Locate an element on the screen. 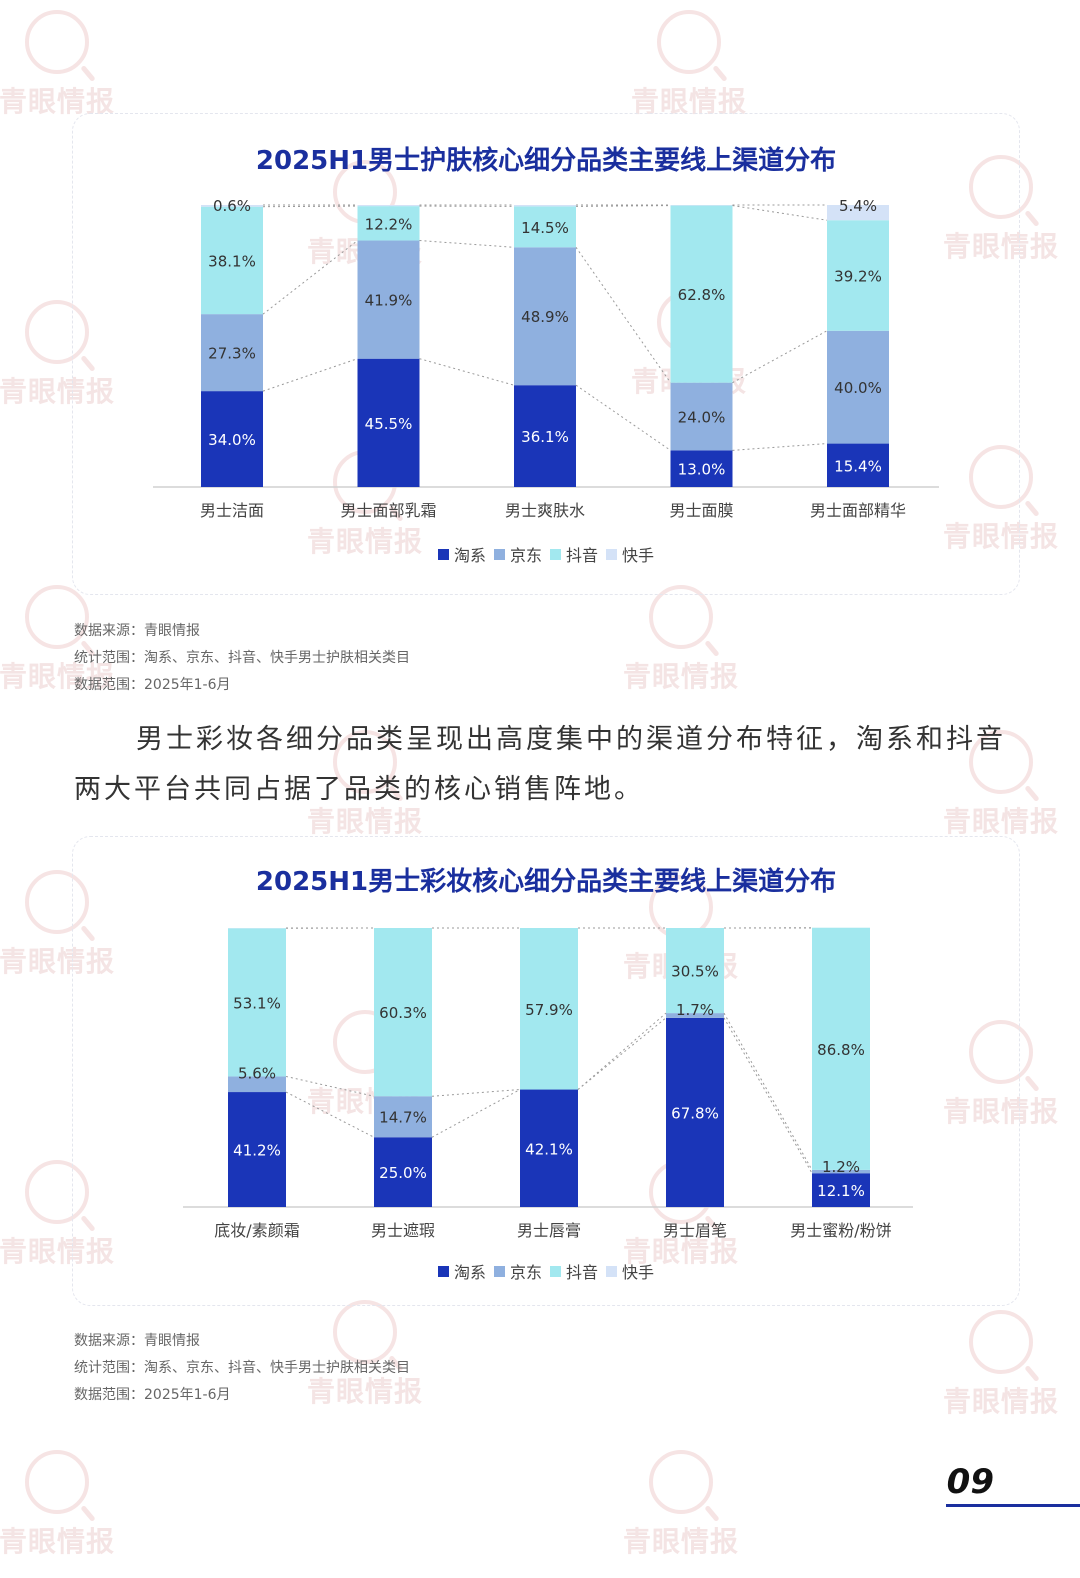 Image resolution: width=1080 pixels, height=1578 pixels. scope-line: 统计范围：淘系、京东、抖音、快手男士护肤相关类目 is located at coordinates (242, 1368).